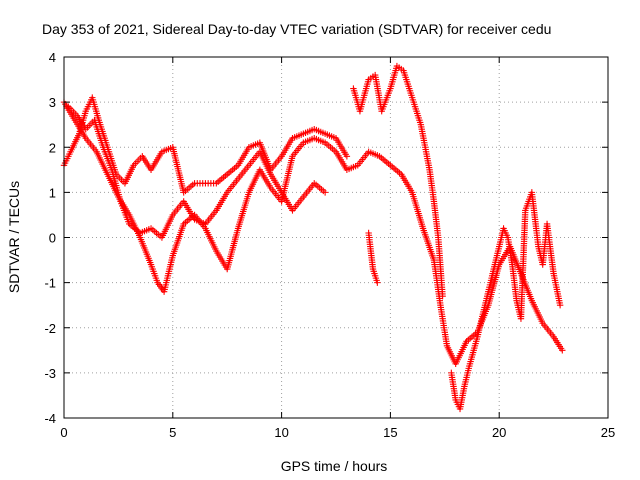 Image resolution: width=640 pixels, height=480 pixels. I want to click on y-tick-label: -4, so click(50, 418).